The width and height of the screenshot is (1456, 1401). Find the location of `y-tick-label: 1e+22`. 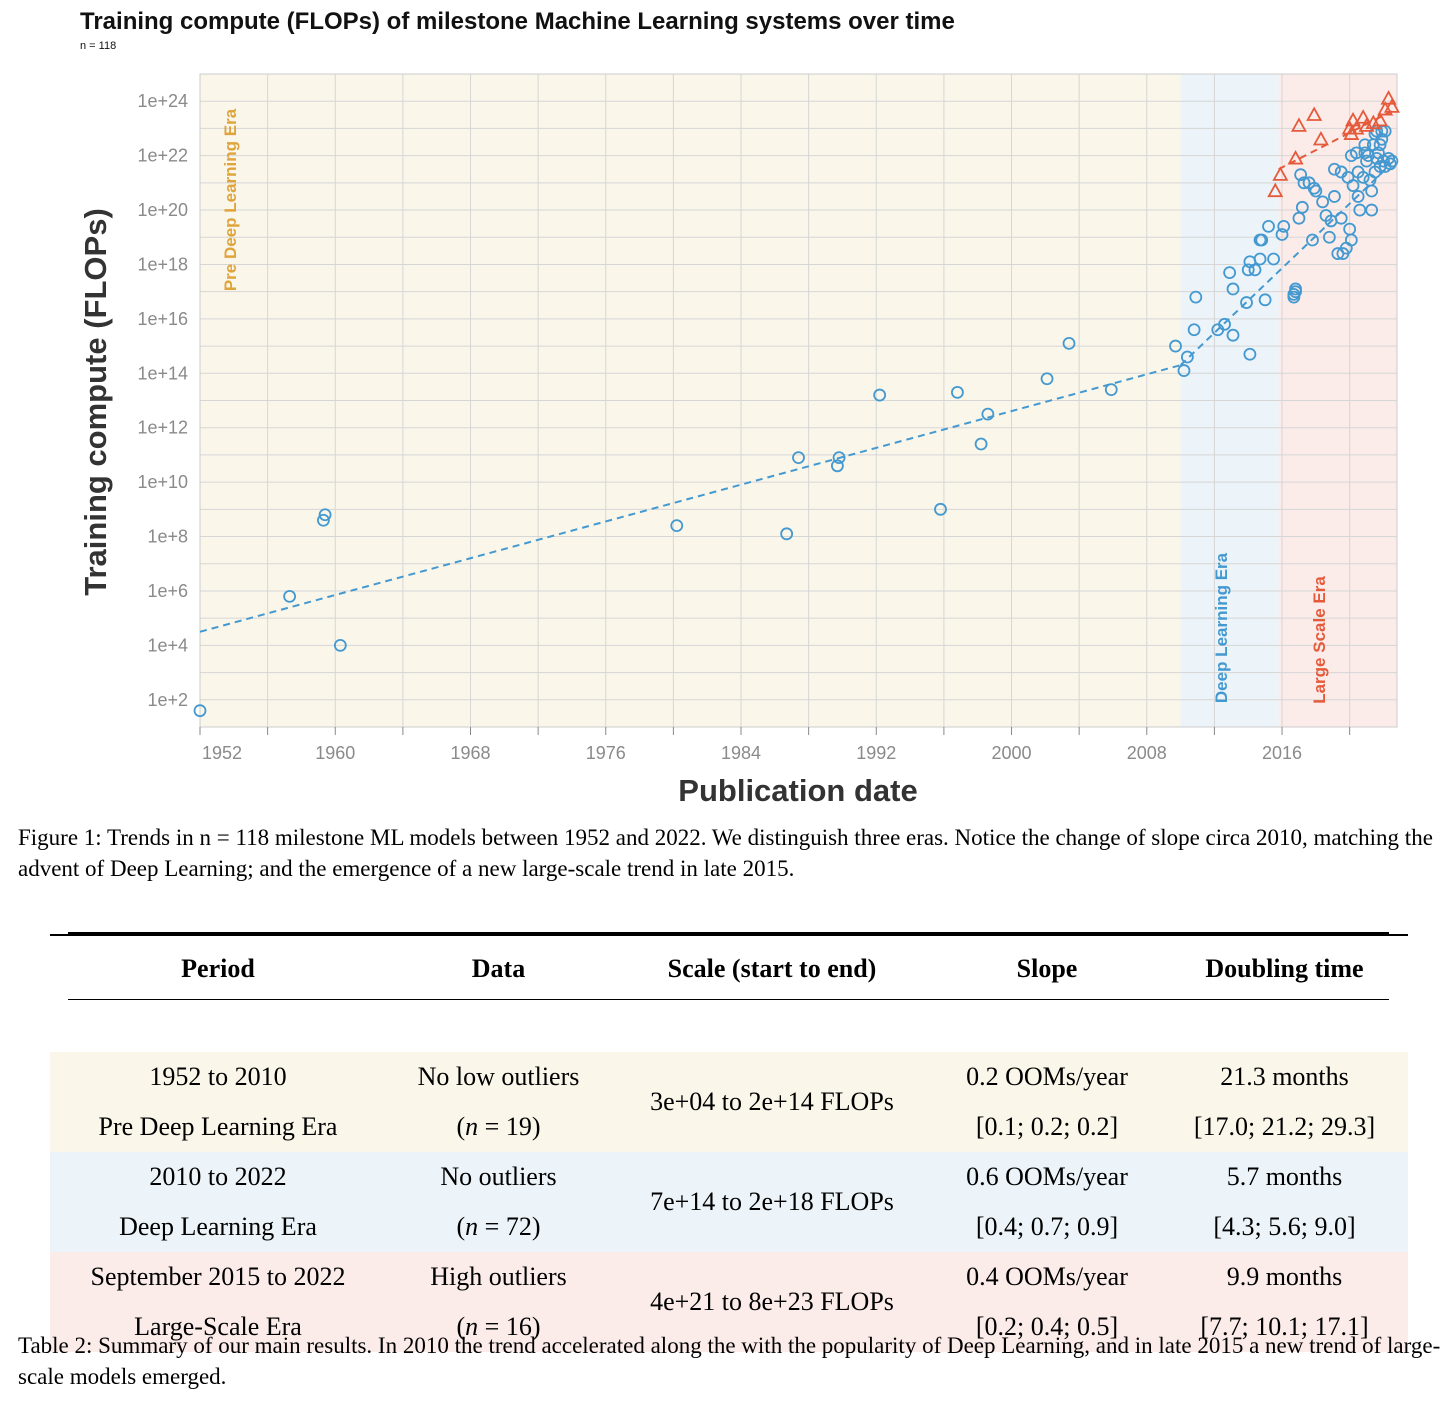

y-tick-label: 1e+22 is located at coordinates (162, 156).